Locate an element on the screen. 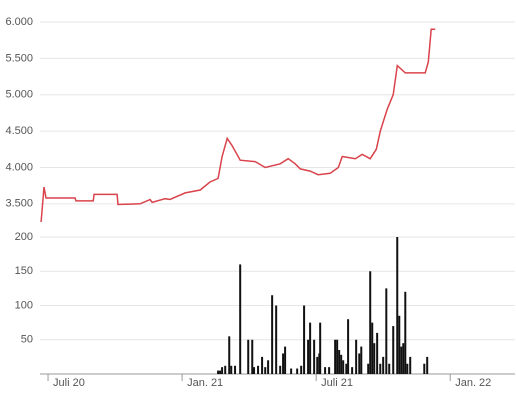  y-tick-label: 5.500 is located at coordinates (19, 58).